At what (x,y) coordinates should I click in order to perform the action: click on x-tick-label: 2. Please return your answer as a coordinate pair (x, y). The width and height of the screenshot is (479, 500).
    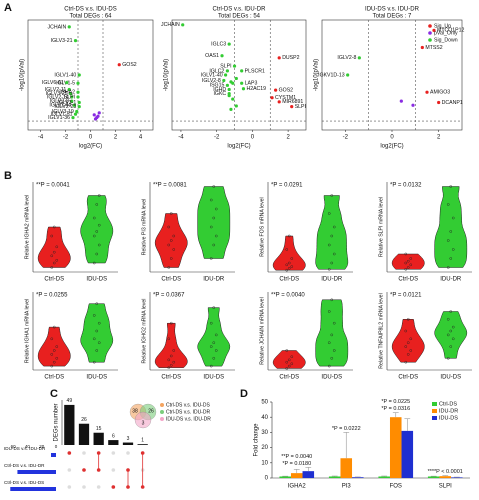
    Looking at the image, I should click on (288, 138).